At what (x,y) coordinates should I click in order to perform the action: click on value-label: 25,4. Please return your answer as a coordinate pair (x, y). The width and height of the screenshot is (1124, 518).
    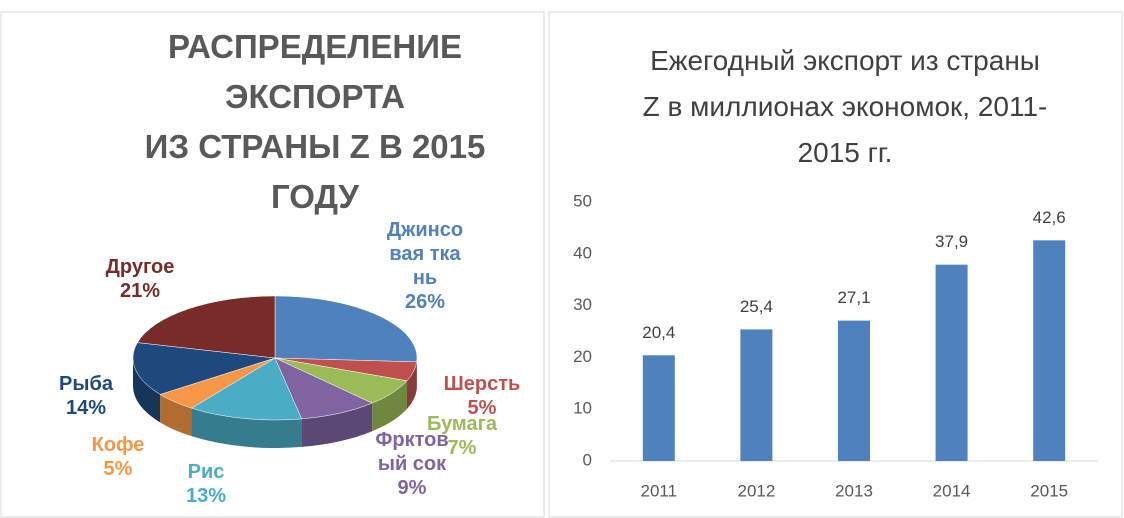
    Looking at the image, I should click on (756, 306).